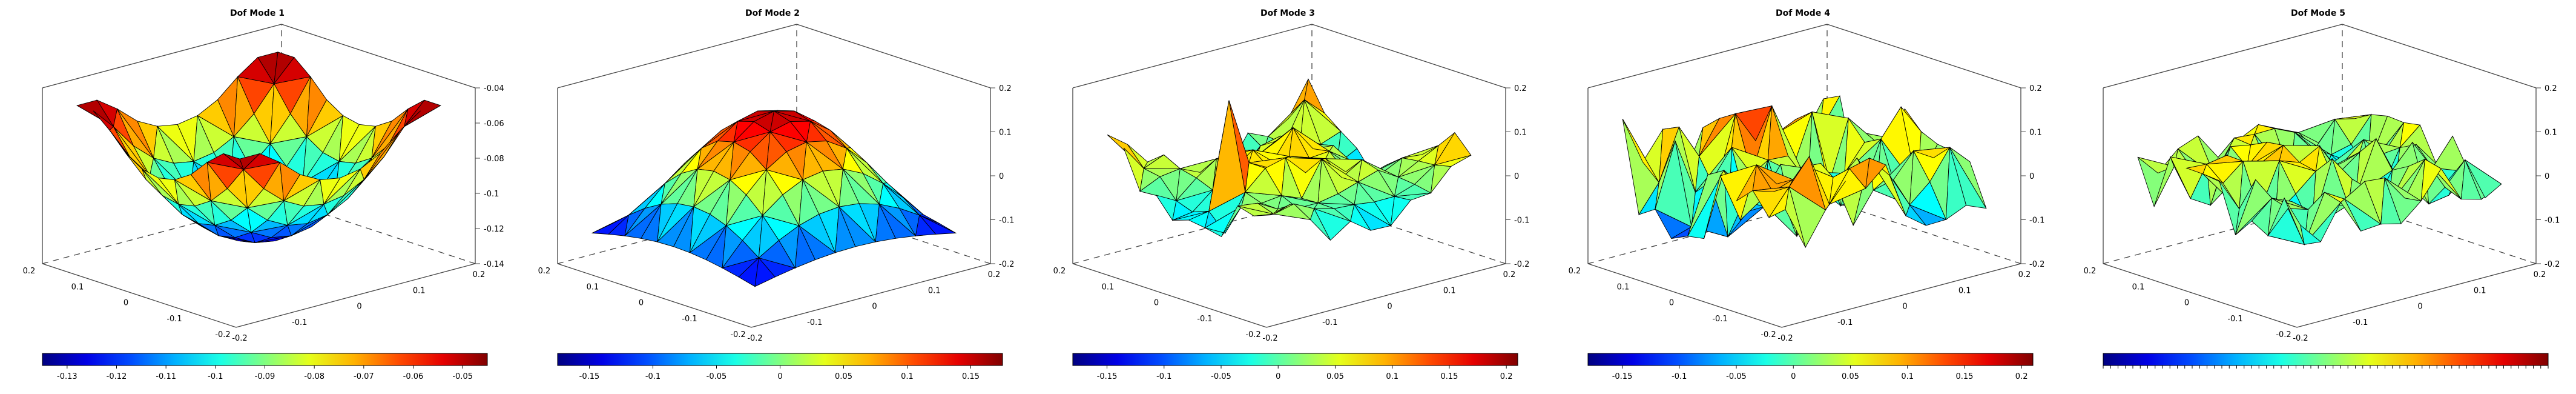 This screenshot has width=2576, height=394. What do you see at coordinates (2036, 264) in the screenshot?
I see `z-tick-label: -0.2` at bounding box center [2036, 264].